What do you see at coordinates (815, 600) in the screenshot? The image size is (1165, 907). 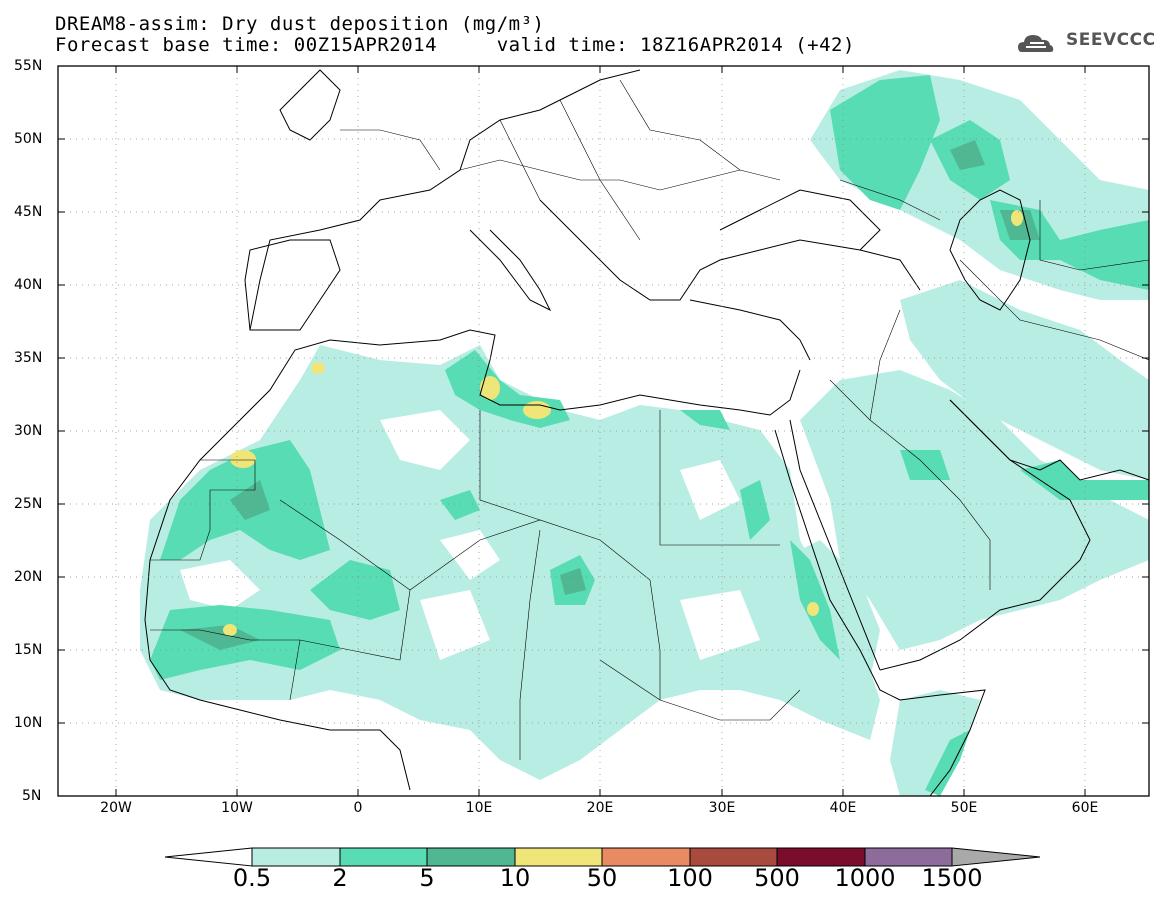 I see `field-red-sea-coast` at bounding box center [815, 600].